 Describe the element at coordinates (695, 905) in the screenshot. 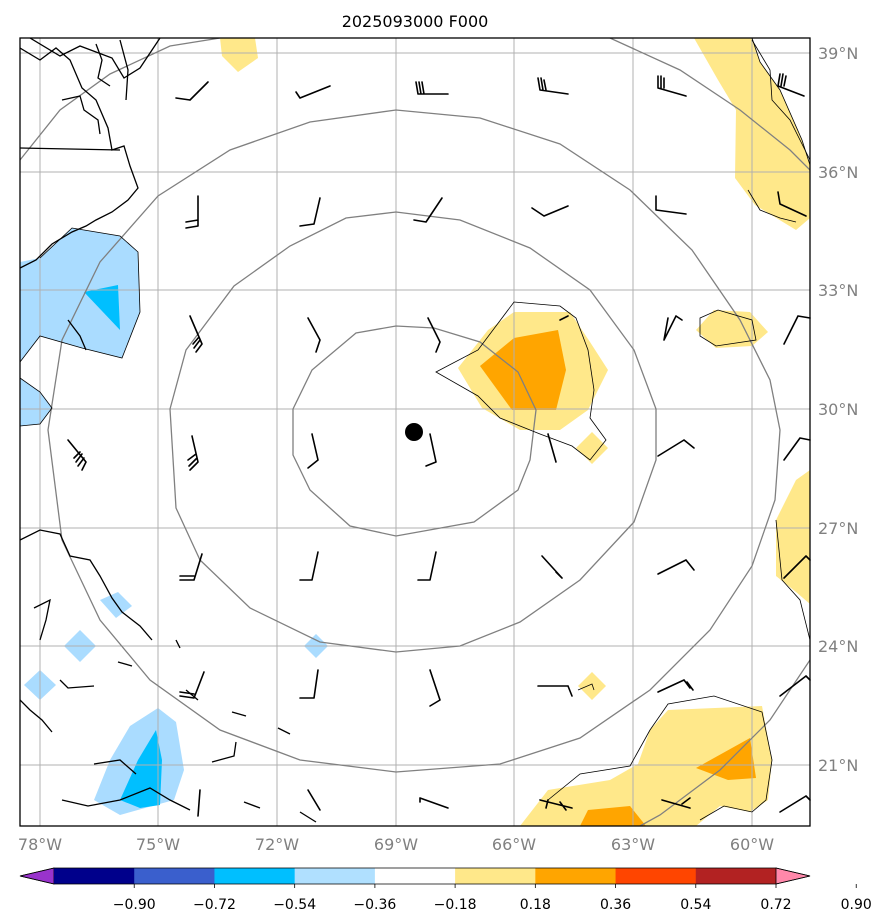

I see `colorbar-tick-label: 0.54` at that location.